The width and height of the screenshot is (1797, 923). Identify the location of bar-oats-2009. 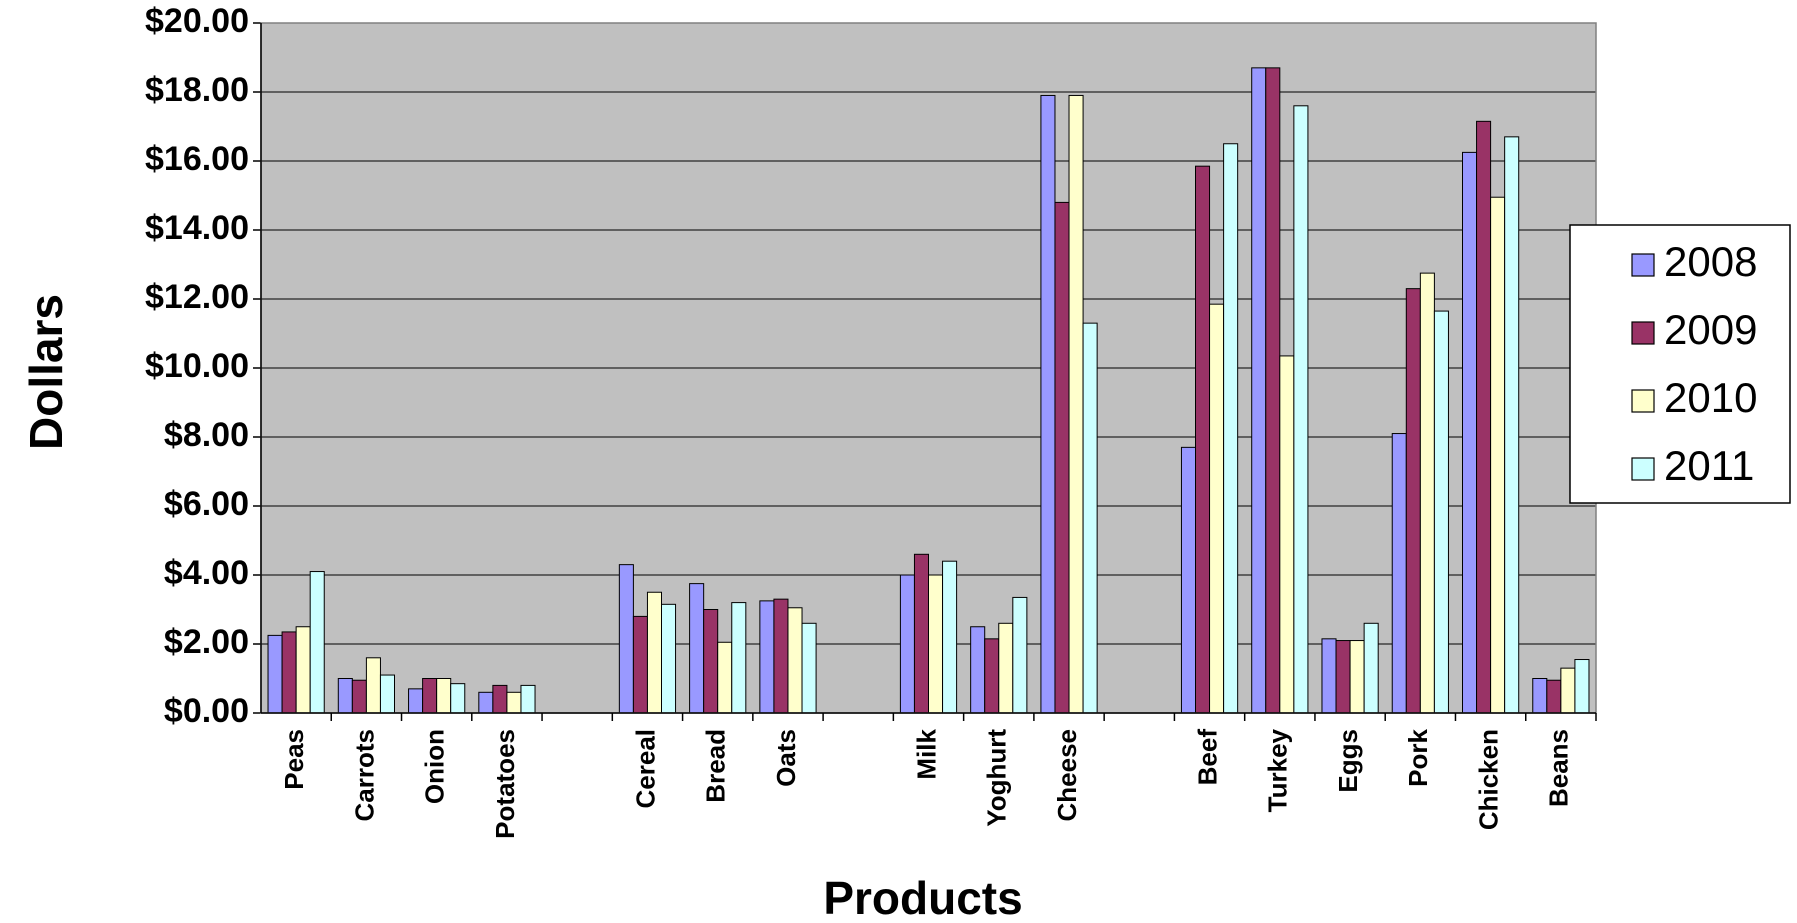
(781, 656).